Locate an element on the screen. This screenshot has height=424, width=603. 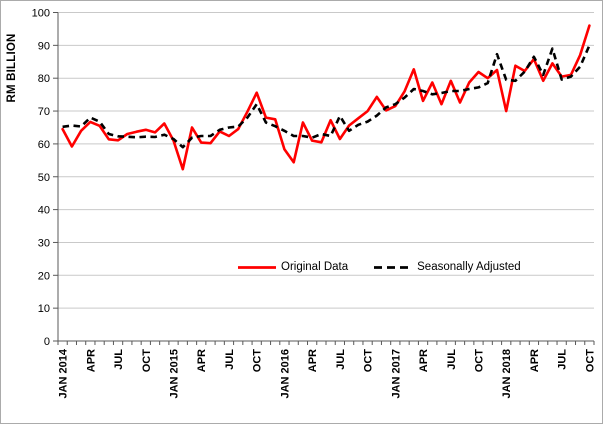
y-axis-tick-label: 100 is located at coordinates (41, 14).